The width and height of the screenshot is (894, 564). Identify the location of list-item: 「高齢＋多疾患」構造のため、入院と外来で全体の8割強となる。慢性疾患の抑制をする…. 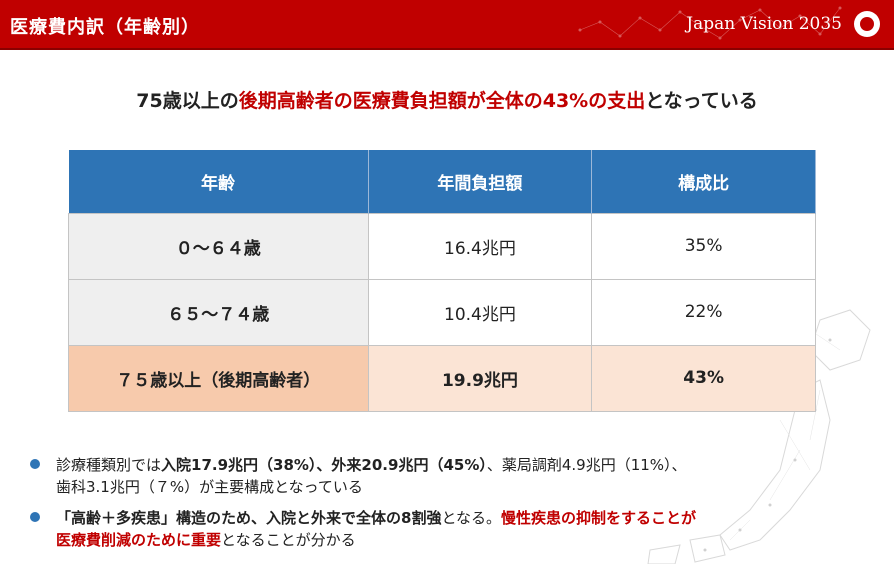
(455, 529).